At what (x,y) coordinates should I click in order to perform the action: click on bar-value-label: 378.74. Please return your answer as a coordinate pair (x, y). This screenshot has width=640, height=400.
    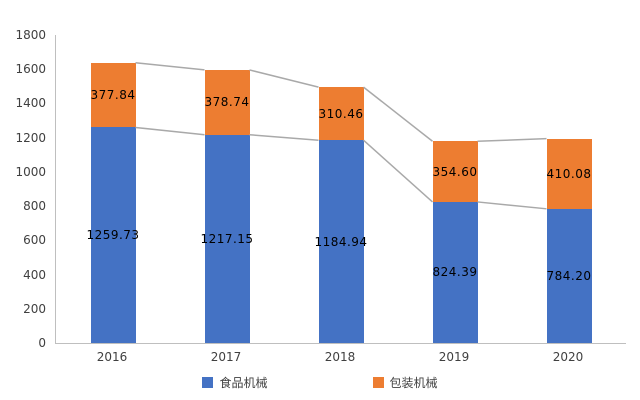
    Looking at the image, I should click on (227, 102).